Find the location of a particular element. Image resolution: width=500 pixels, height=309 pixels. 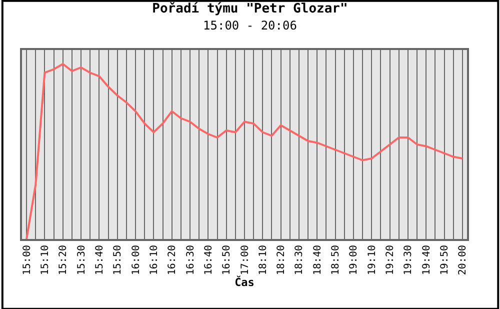

x-tick-label: 19:50 is located at coordinates (445, 260).